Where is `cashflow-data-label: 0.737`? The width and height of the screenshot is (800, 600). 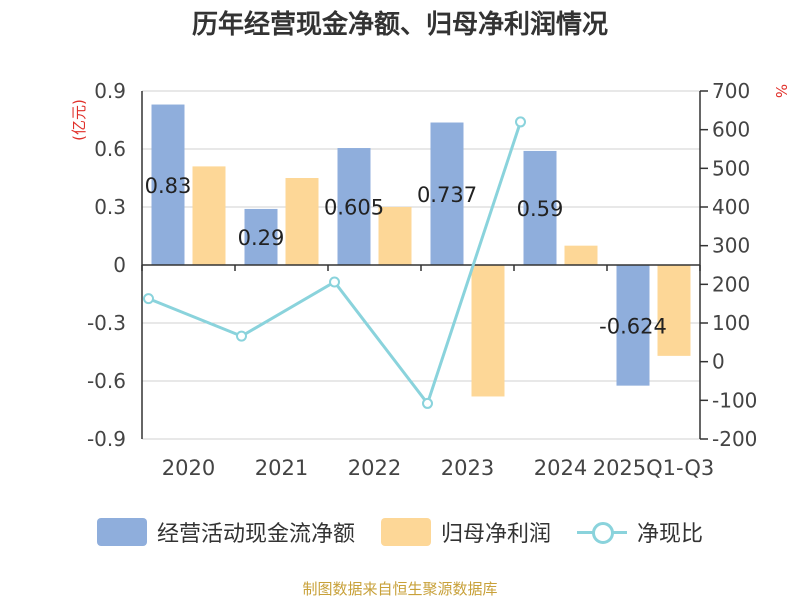 cashflow-data-label: 0.737 is located at coordinates (447, 195).